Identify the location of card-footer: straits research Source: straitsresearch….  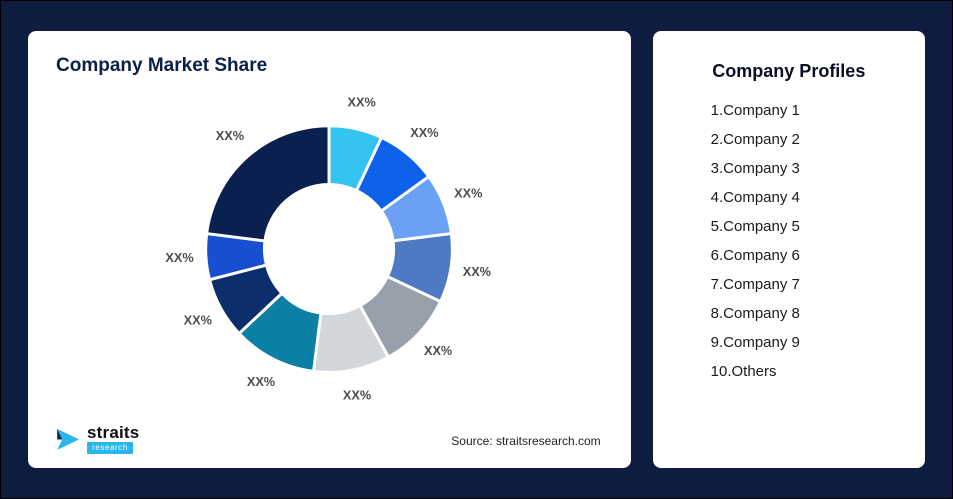
(329, 439).